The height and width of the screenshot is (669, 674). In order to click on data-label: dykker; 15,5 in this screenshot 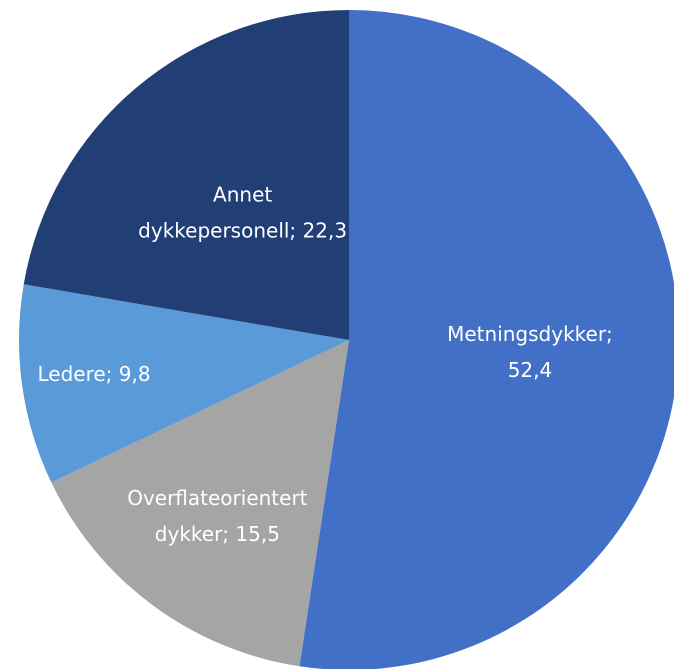, I will do `click(217, 534)`.